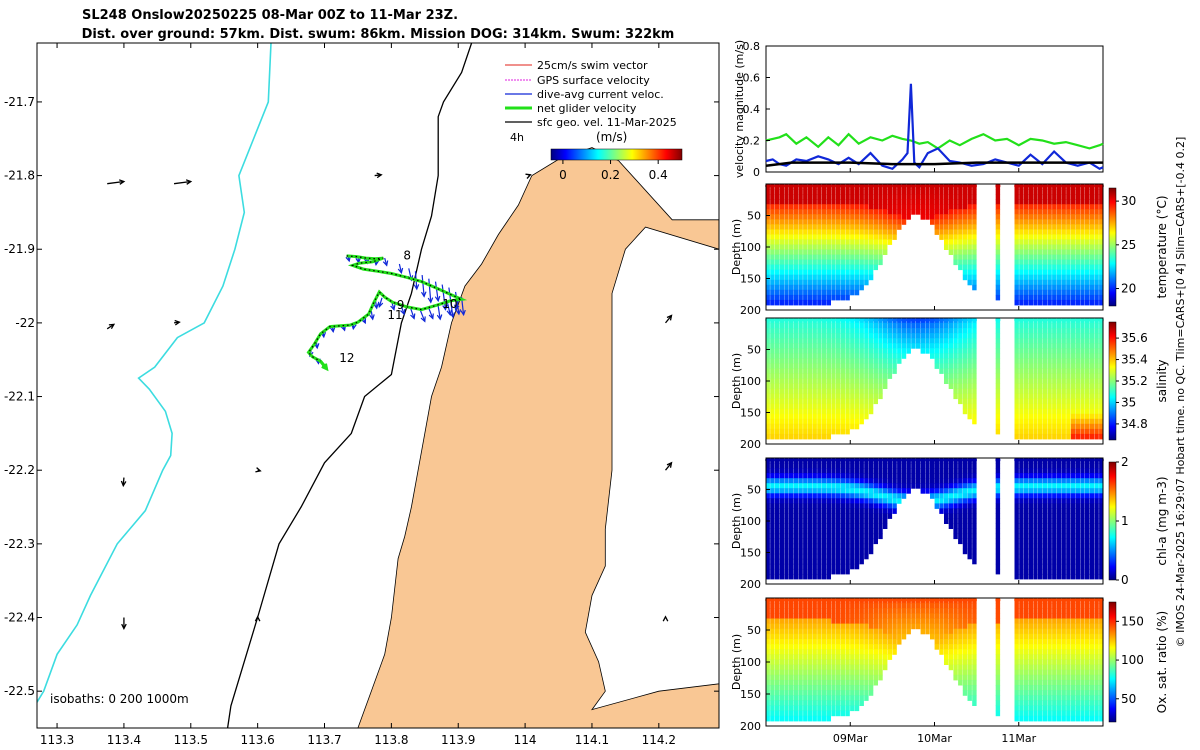  Describe the element at coordinates (1132, 660) in the screenshot. I see `section-colorbar-tick-label: 100` at that location.